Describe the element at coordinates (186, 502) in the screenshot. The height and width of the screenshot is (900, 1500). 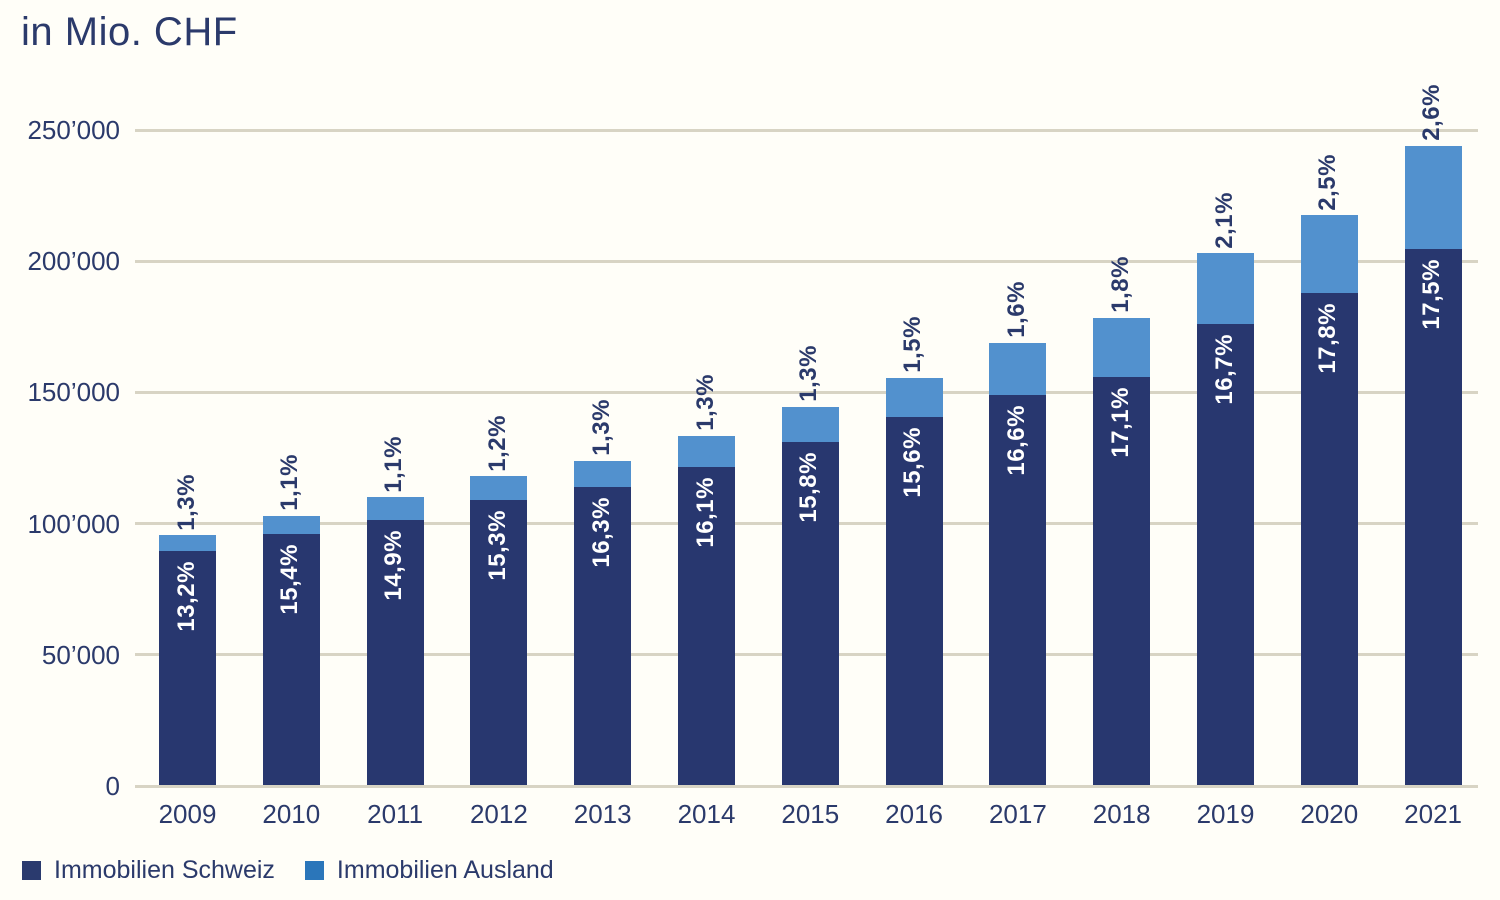
I see `bar-label-ausland-2009: 1,3%` at that location.